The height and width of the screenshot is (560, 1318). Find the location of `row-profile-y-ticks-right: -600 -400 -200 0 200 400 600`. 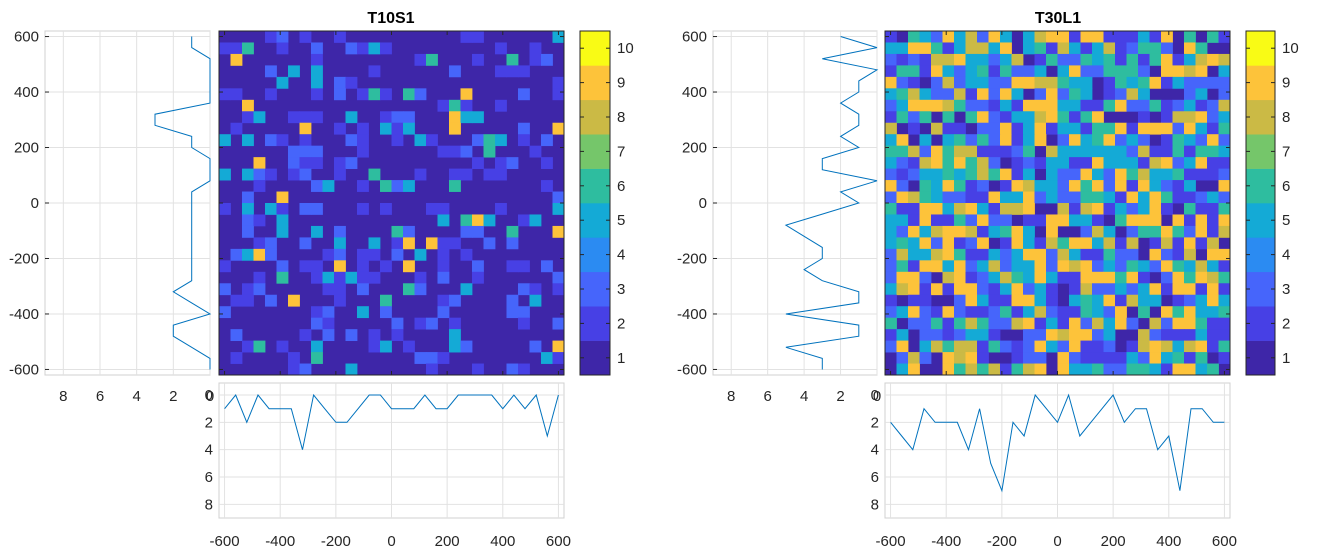

row-profile-y-ticks-right: -600 -400 -200 0 200 400 600 is located at coordinates (697, 203).